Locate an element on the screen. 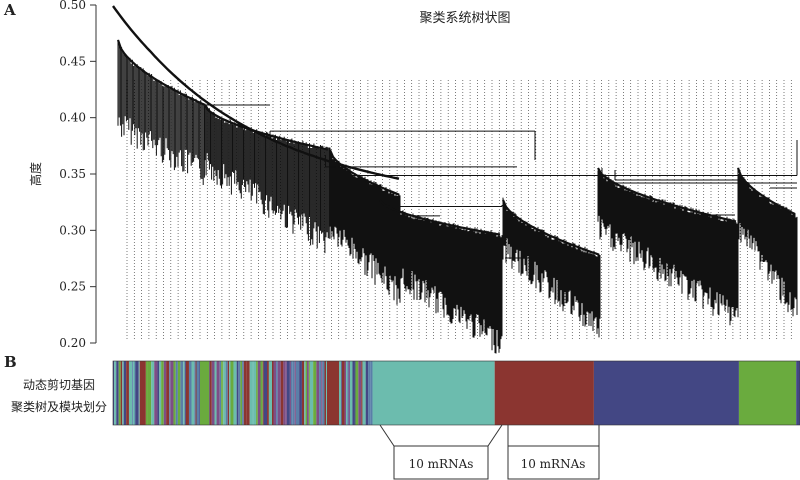 The height and width of the screenshot is (480, 800). branch-cluster-mixed-1-envelope is located at coordinates (161, 72).